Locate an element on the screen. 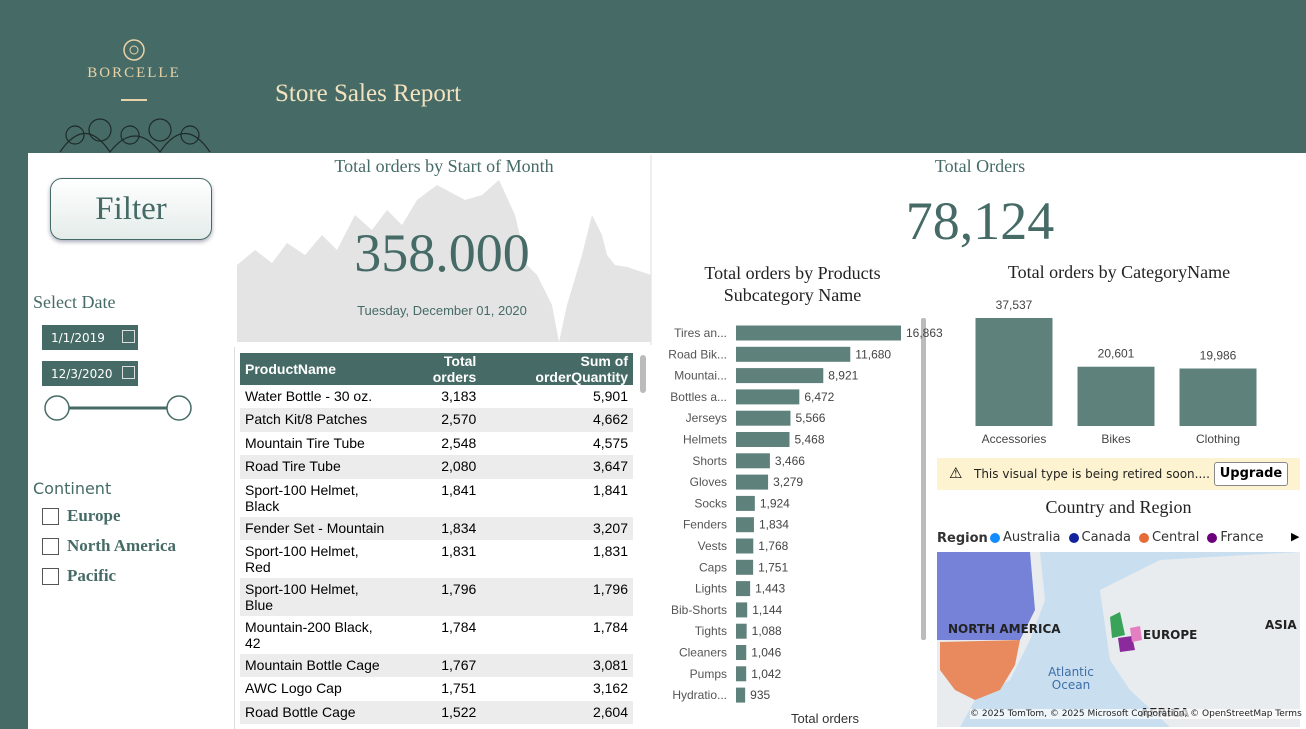 Image resolution: width=1306 pixels, height=729 pixels. value-label: 1,768 is located at coordinates (773, 546).